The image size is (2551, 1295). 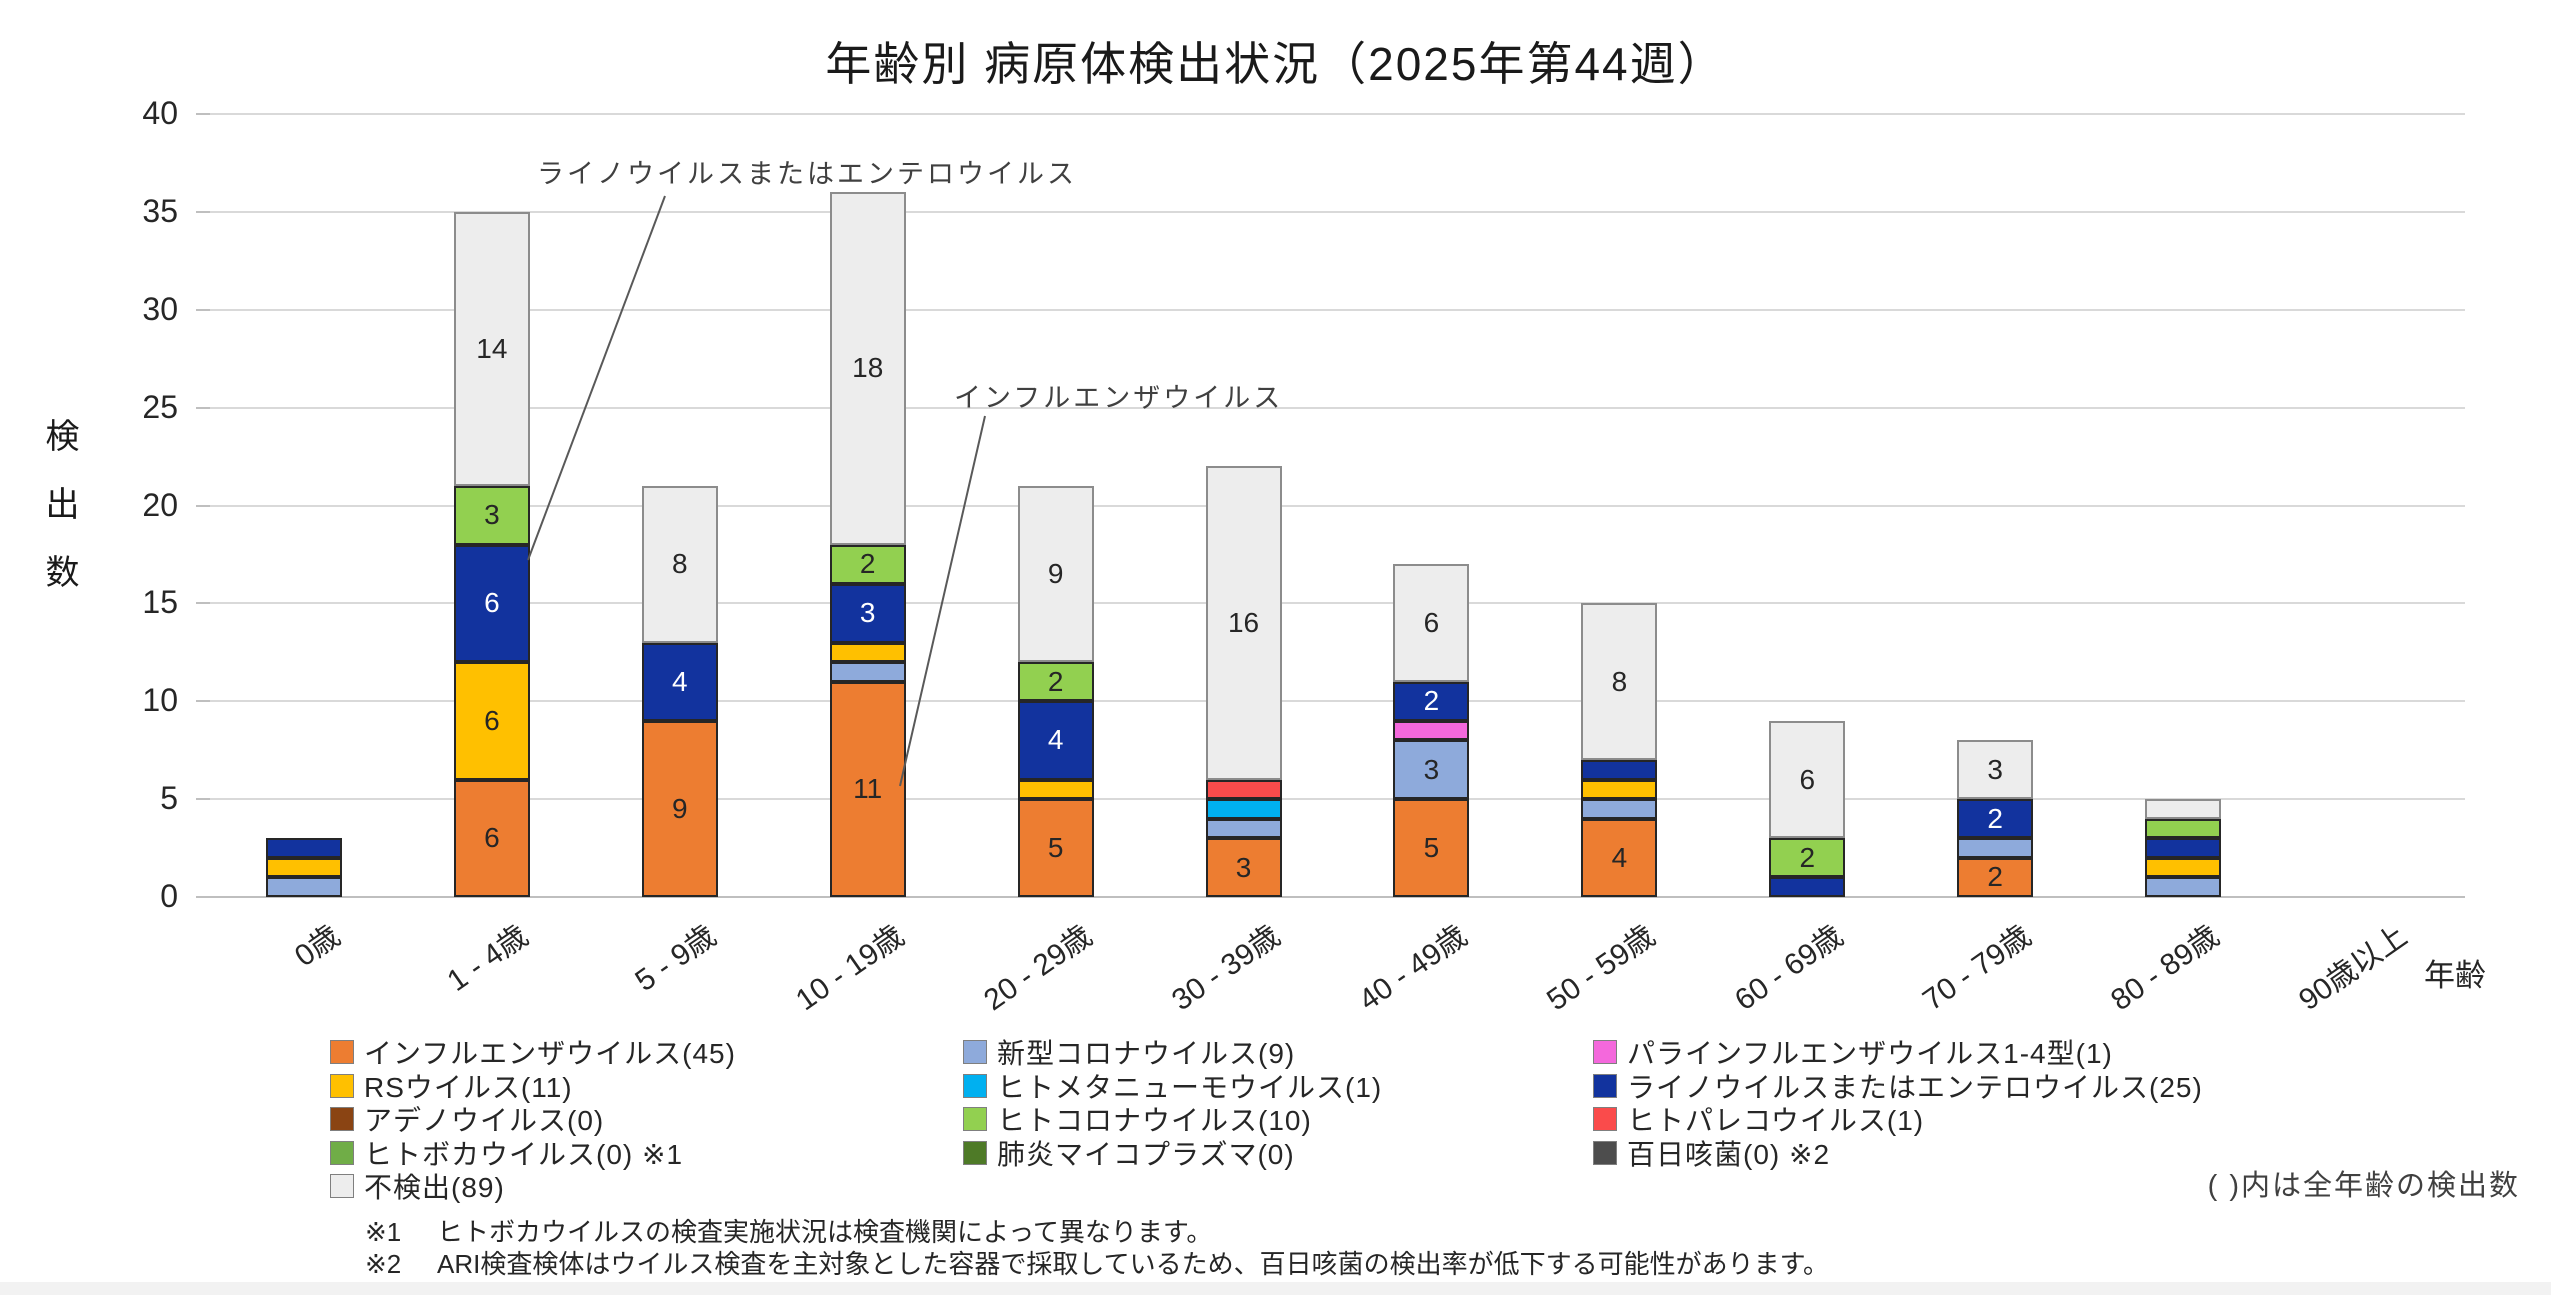 I want to click on bar-segment-不検出: 3, so click(x=1995, y=770).